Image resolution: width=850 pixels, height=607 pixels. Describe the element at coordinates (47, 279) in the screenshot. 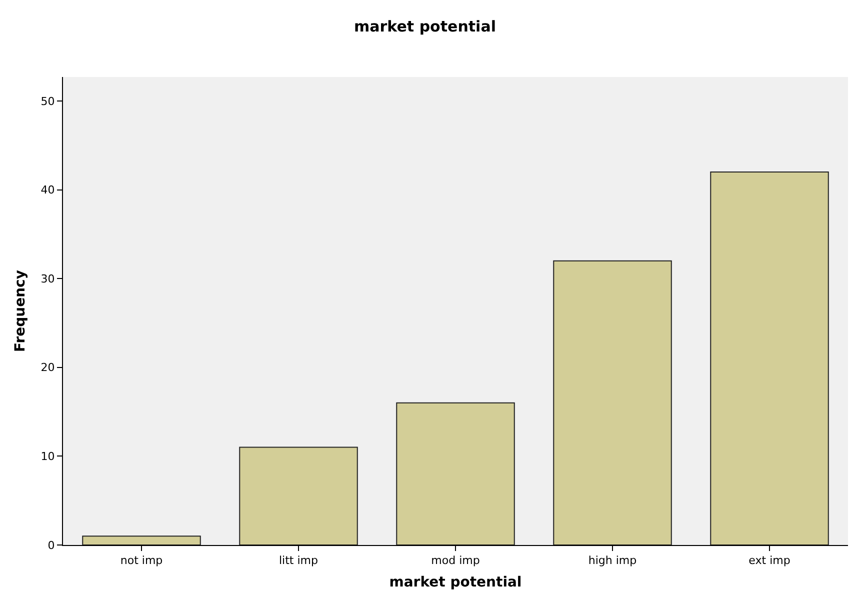

I see `y-tick-label: 30` at that location.